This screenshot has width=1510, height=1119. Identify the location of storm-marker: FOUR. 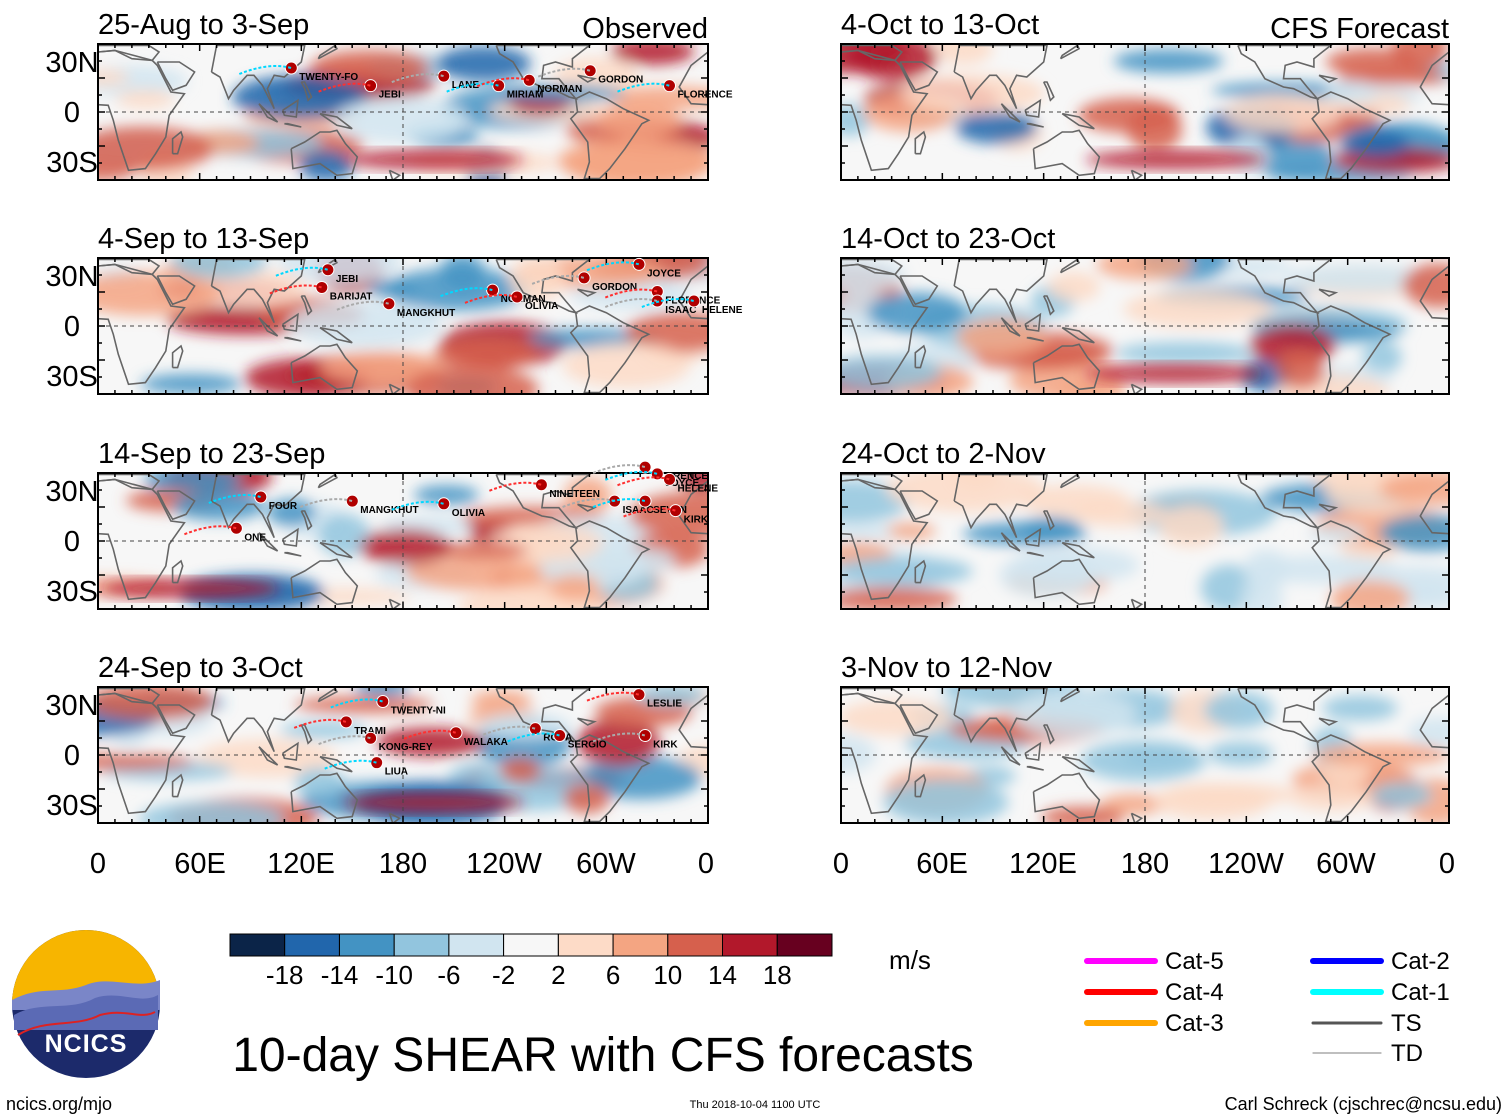
(253, 501).